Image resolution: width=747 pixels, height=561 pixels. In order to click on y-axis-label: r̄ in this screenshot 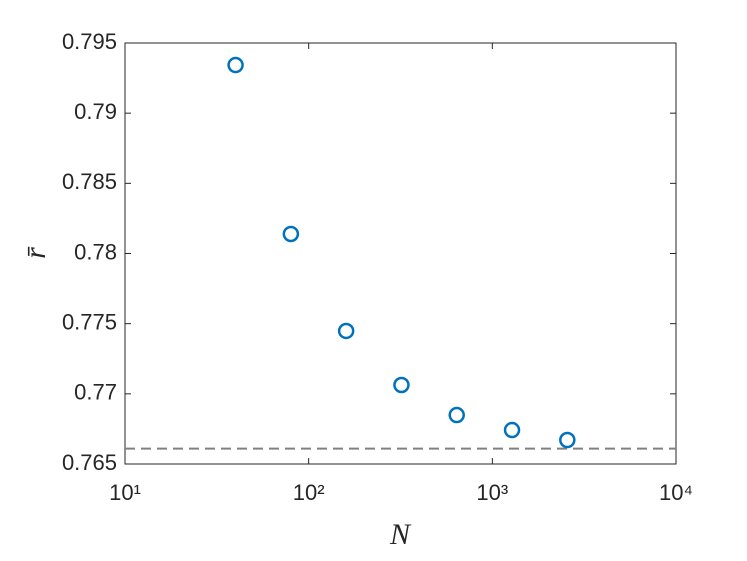, I will do `click(35, 252)`.